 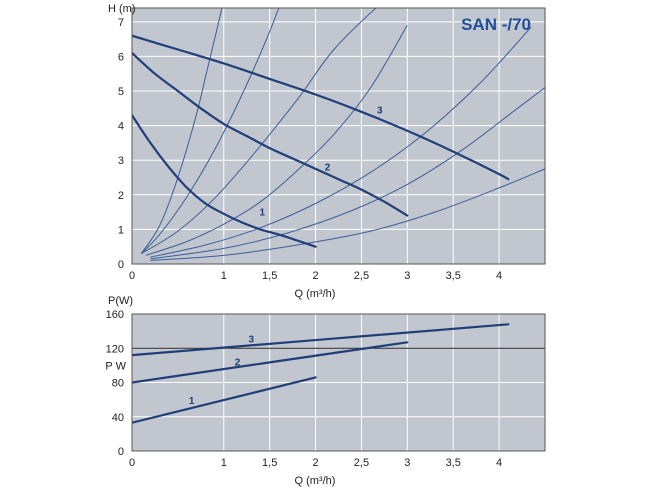 I want to click on power-y-side-label: P W, so click(x=115, y=366).